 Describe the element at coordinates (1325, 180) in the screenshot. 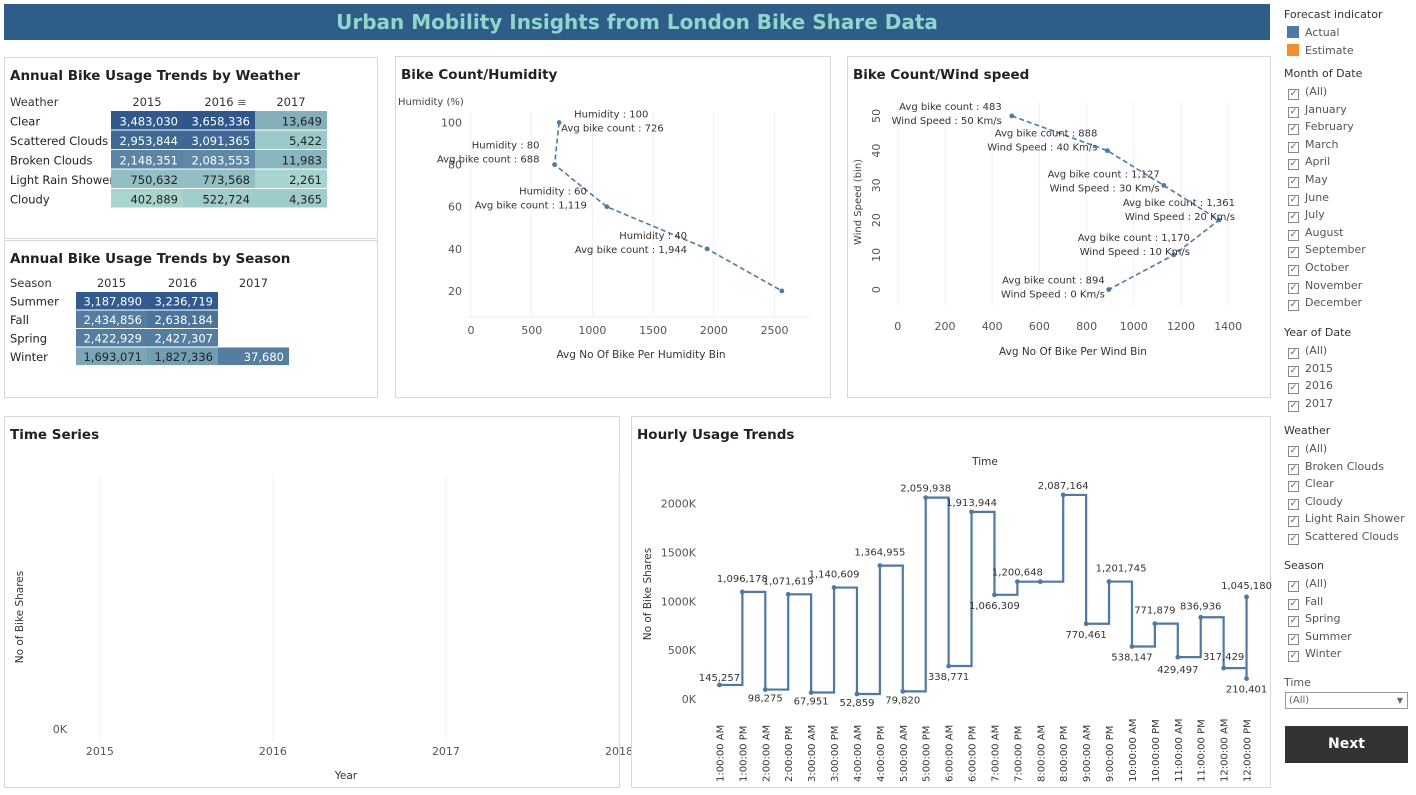

I see `month-filter-option: ✓ May` at that location.